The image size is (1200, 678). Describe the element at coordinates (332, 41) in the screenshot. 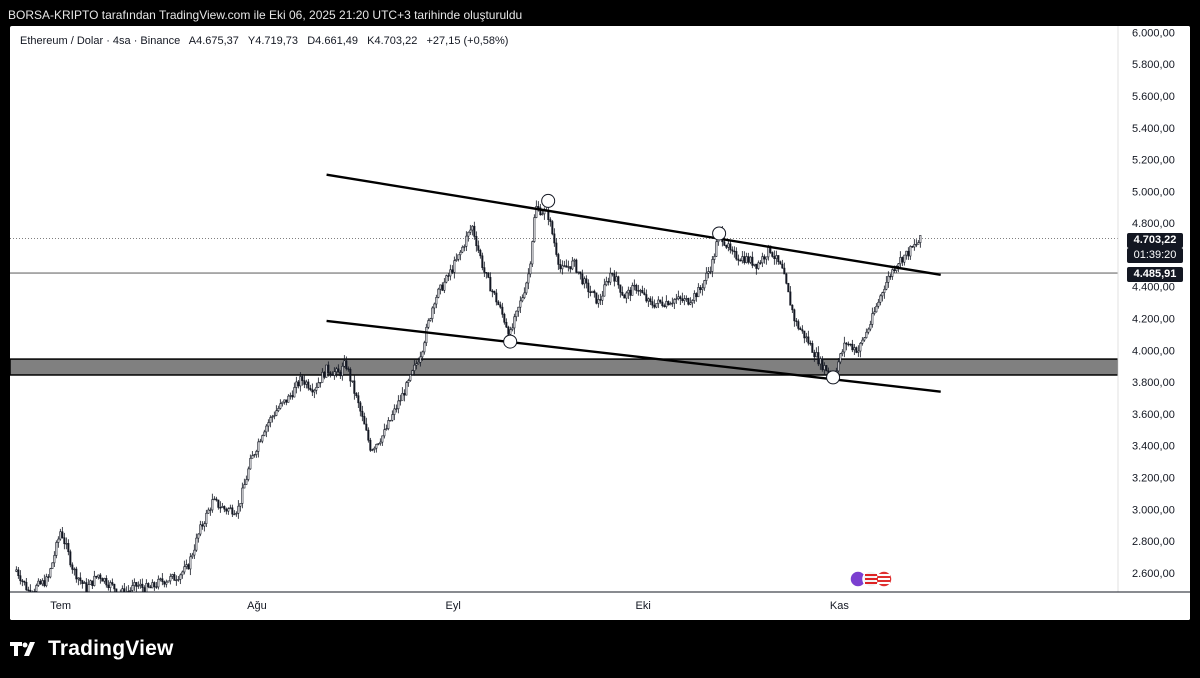

I see `ohlc-low: D4.661,49` at that location.